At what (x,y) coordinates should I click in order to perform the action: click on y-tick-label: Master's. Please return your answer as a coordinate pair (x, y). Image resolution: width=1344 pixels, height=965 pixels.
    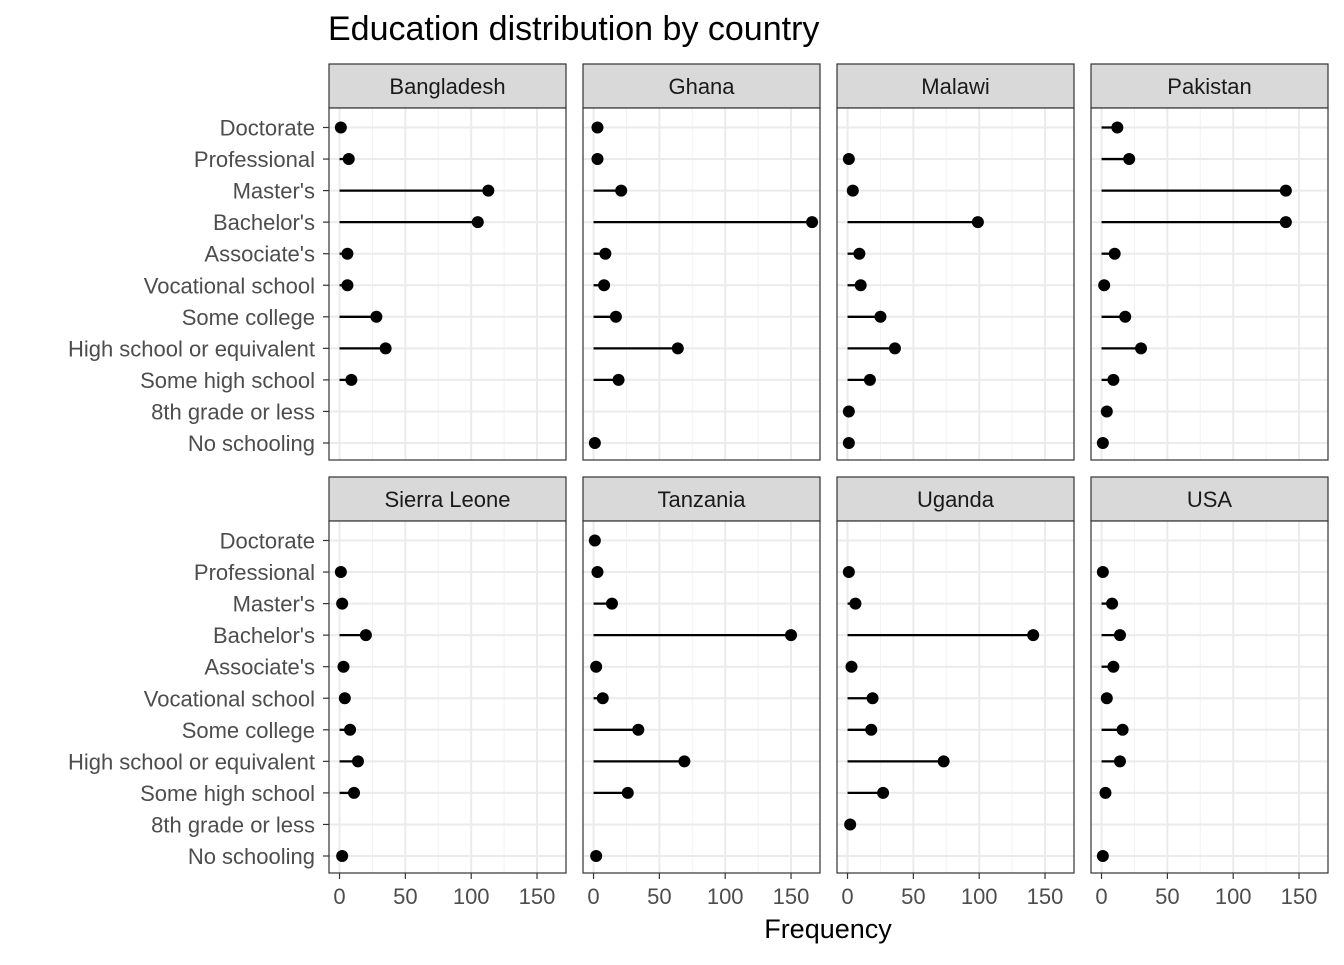
    Looking at the image, I should click on (274, 604).